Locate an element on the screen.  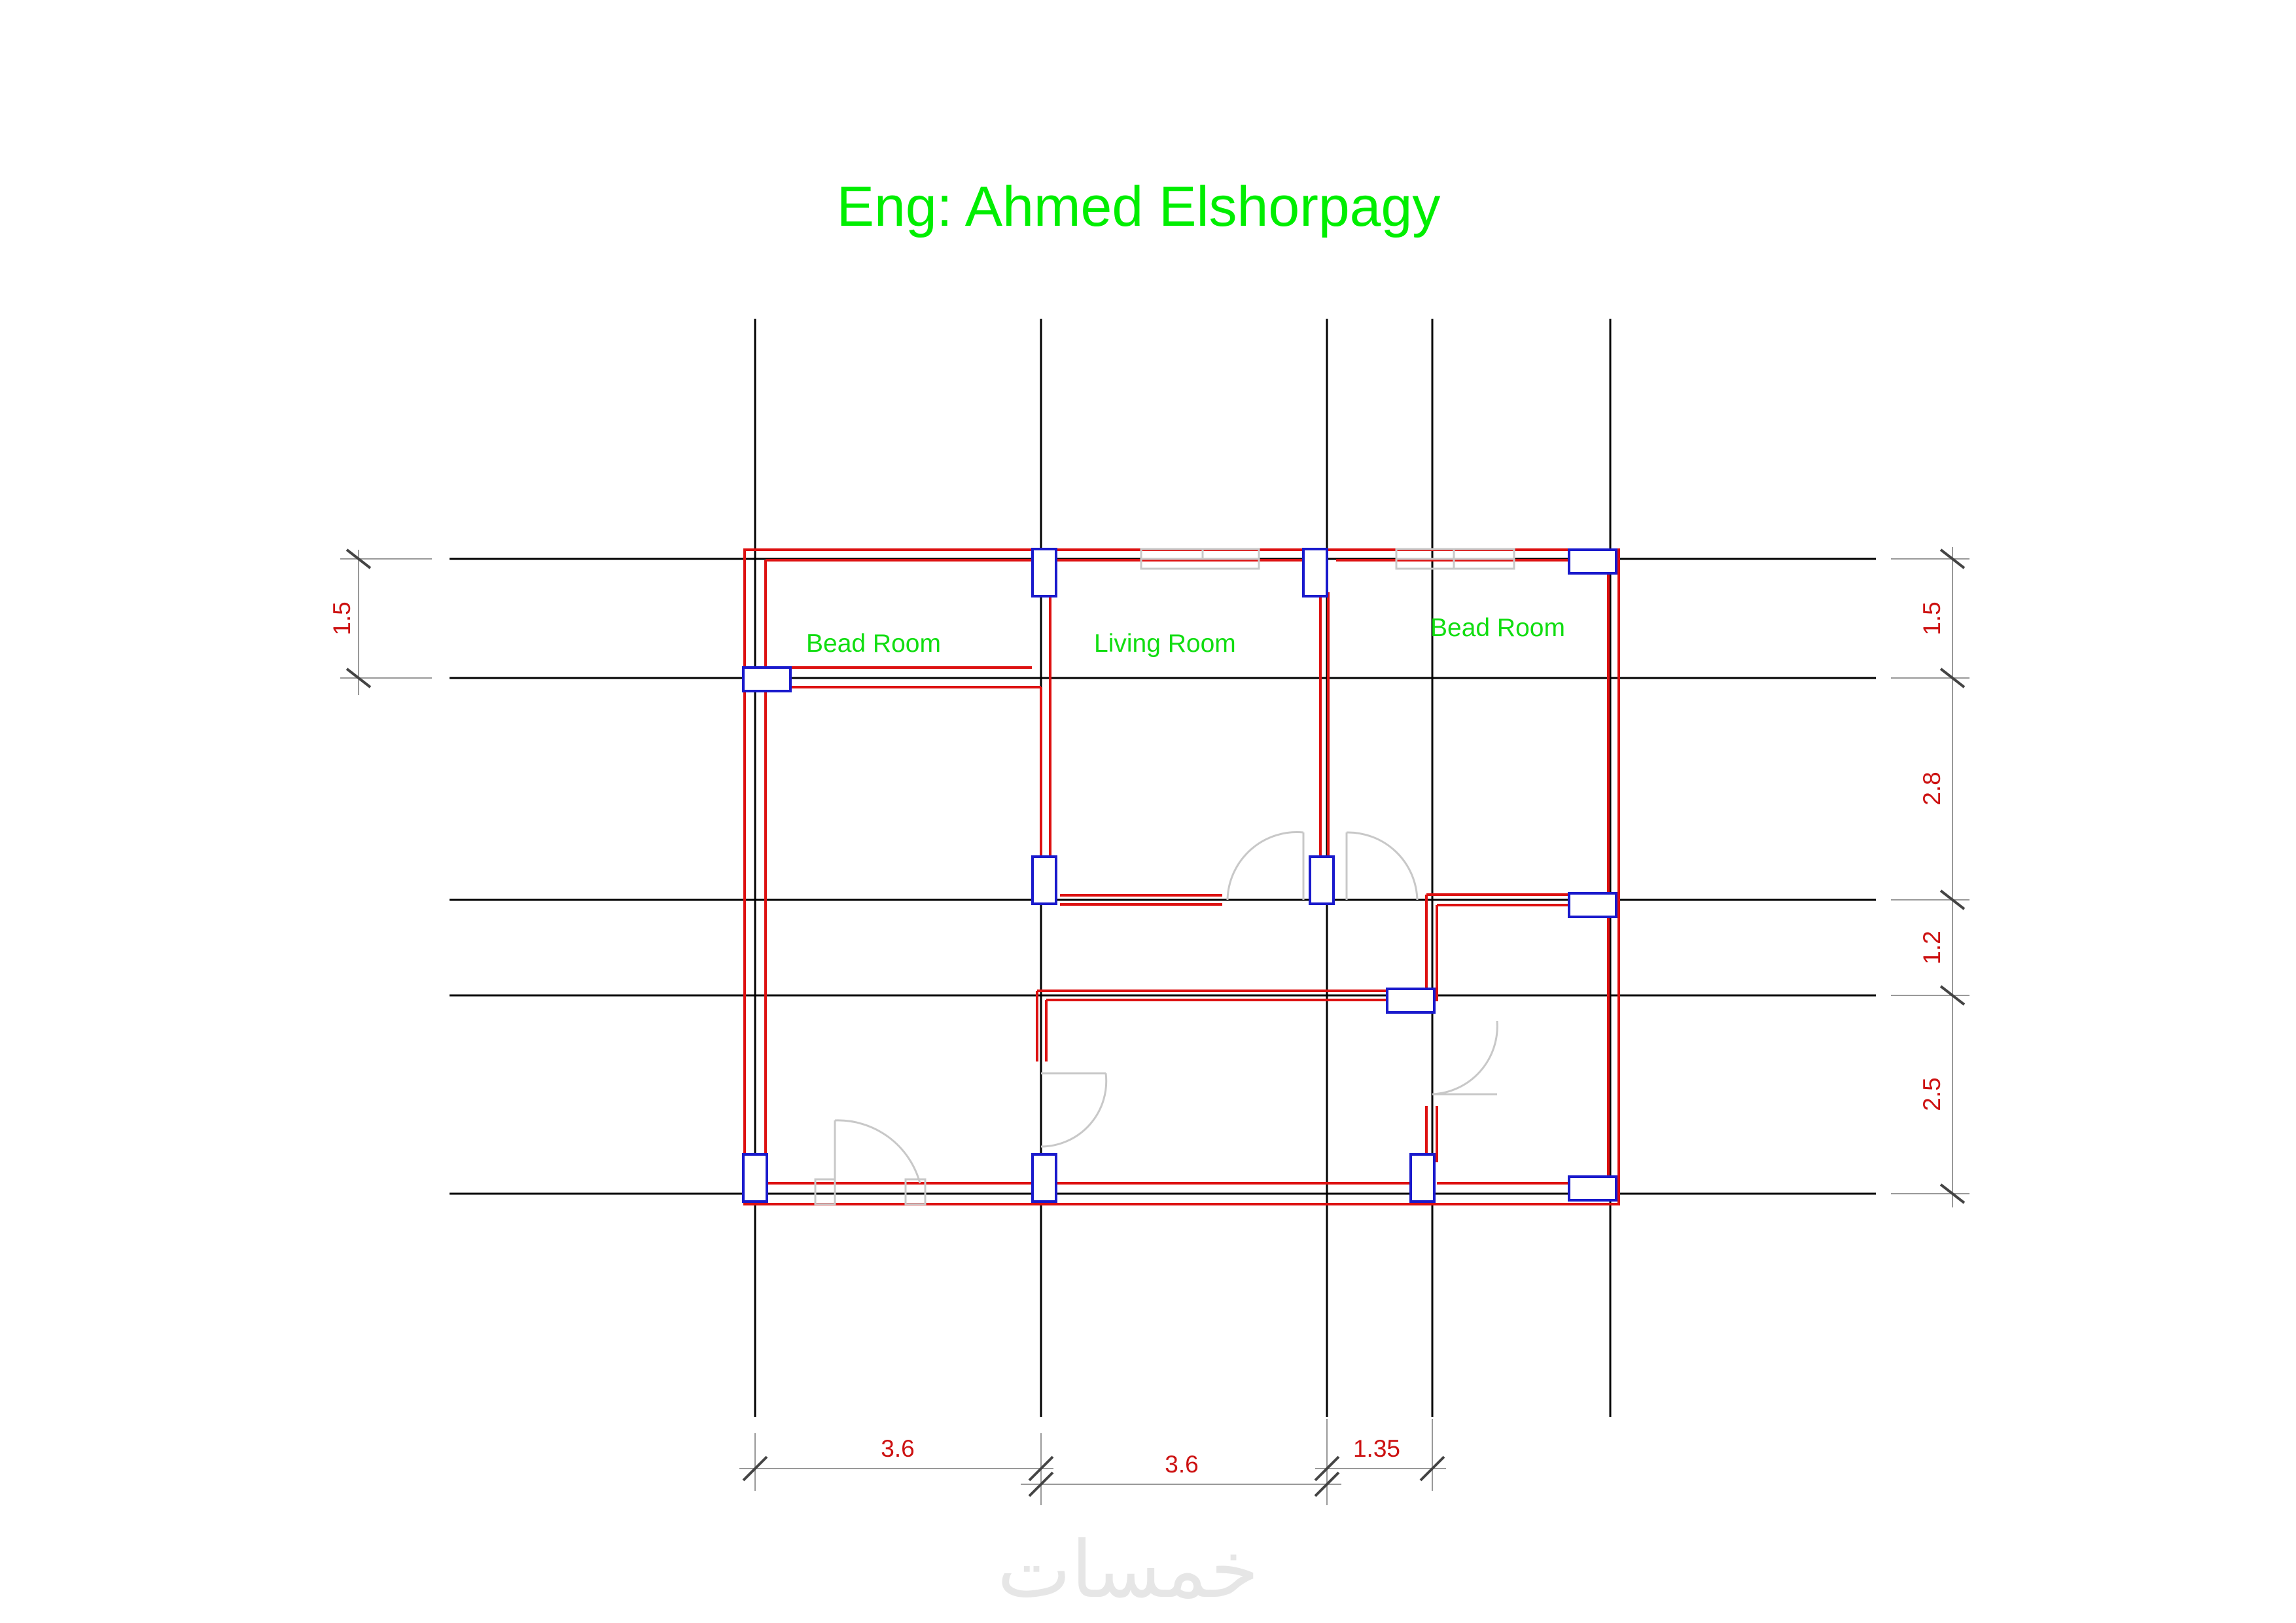
room-label-bedroom-left: Bead Room is located at coordinates (874, 644).